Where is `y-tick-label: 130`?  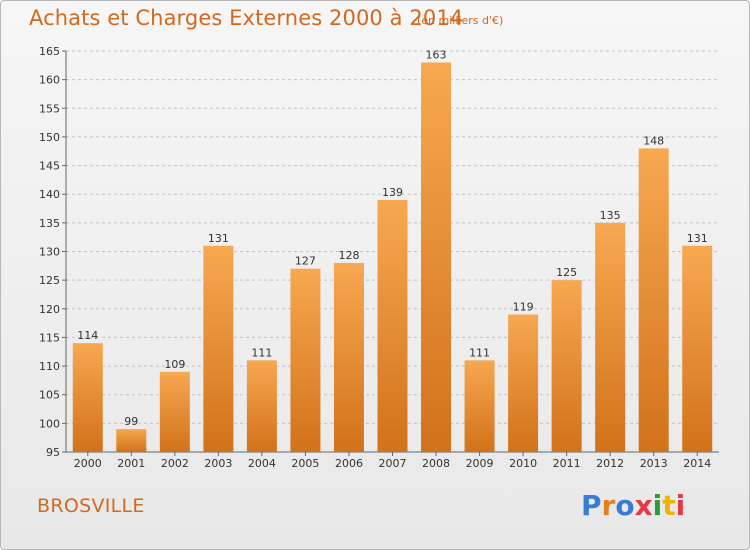
y-tick-label: 130 is located at coordinates (49, 252).